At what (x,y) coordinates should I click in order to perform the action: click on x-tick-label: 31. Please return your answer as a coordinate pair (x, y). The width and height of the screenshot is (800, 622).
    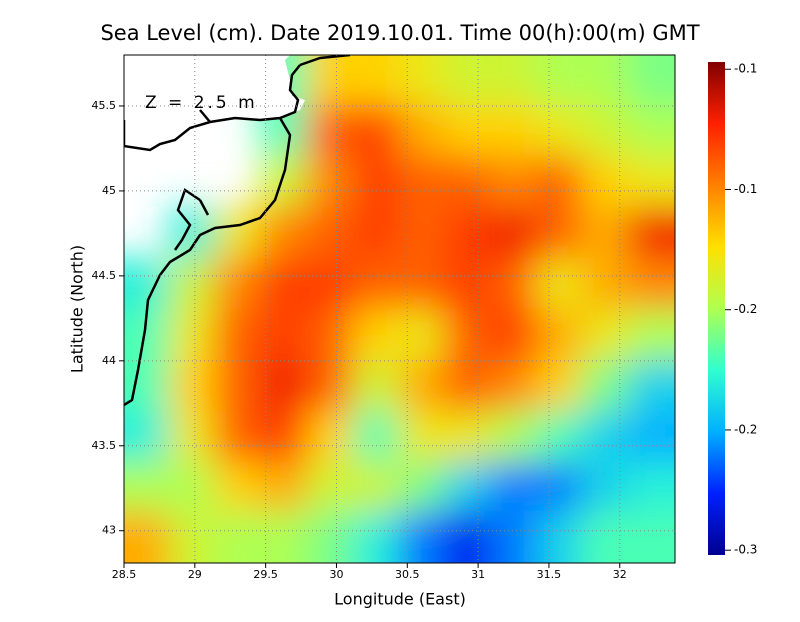
    Looking at the image, I should click on (478, 574).